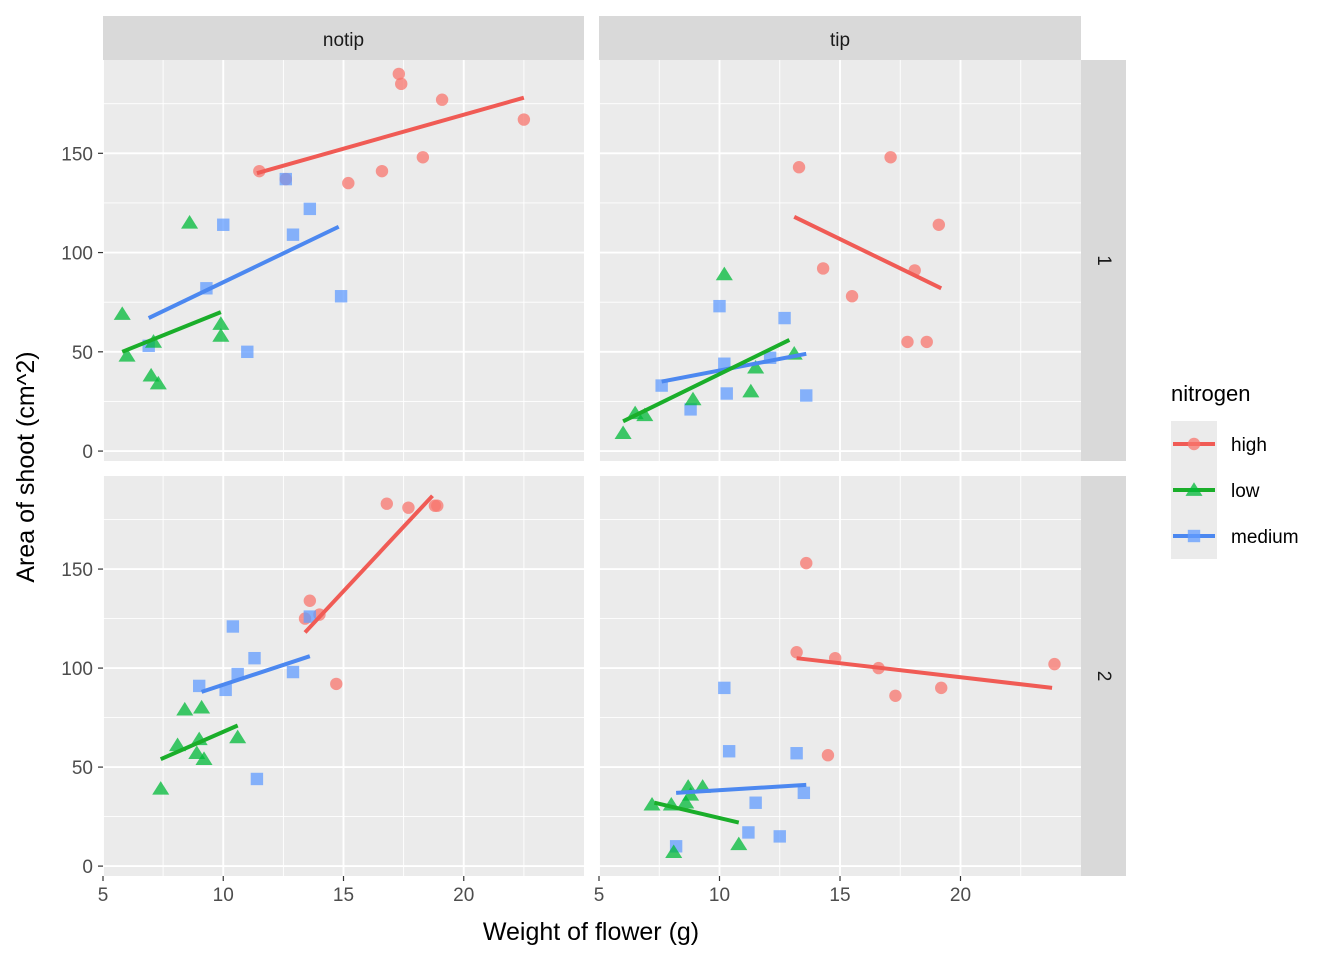 The image size is (1344, 960). Describe the element at coordinates (82, 768) in the screenshot. I see `y-tick-label: 50` at that location.